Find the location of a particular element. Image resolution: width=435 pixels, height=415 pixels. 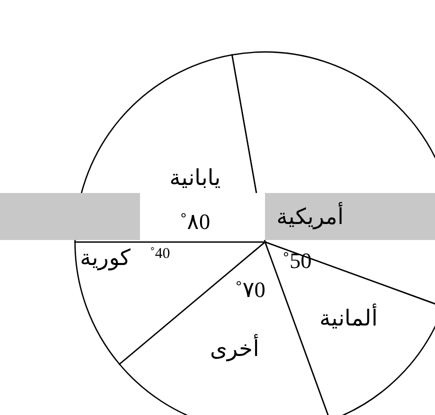

slice-label: كورية is located at coordinates (105, 258).